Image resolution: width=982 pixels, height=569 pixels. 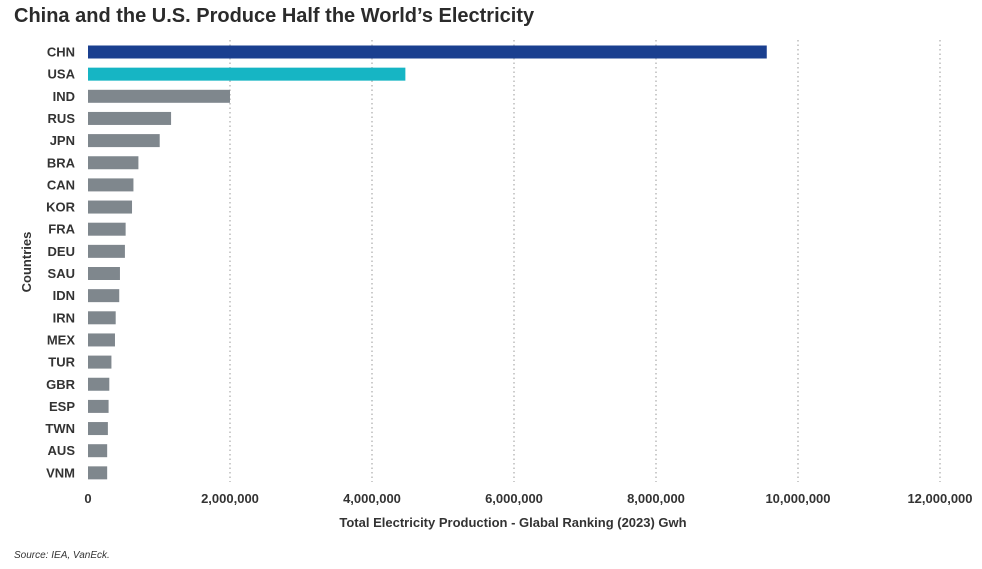 I want to click on bar-kor, so click(x=110, y=207).